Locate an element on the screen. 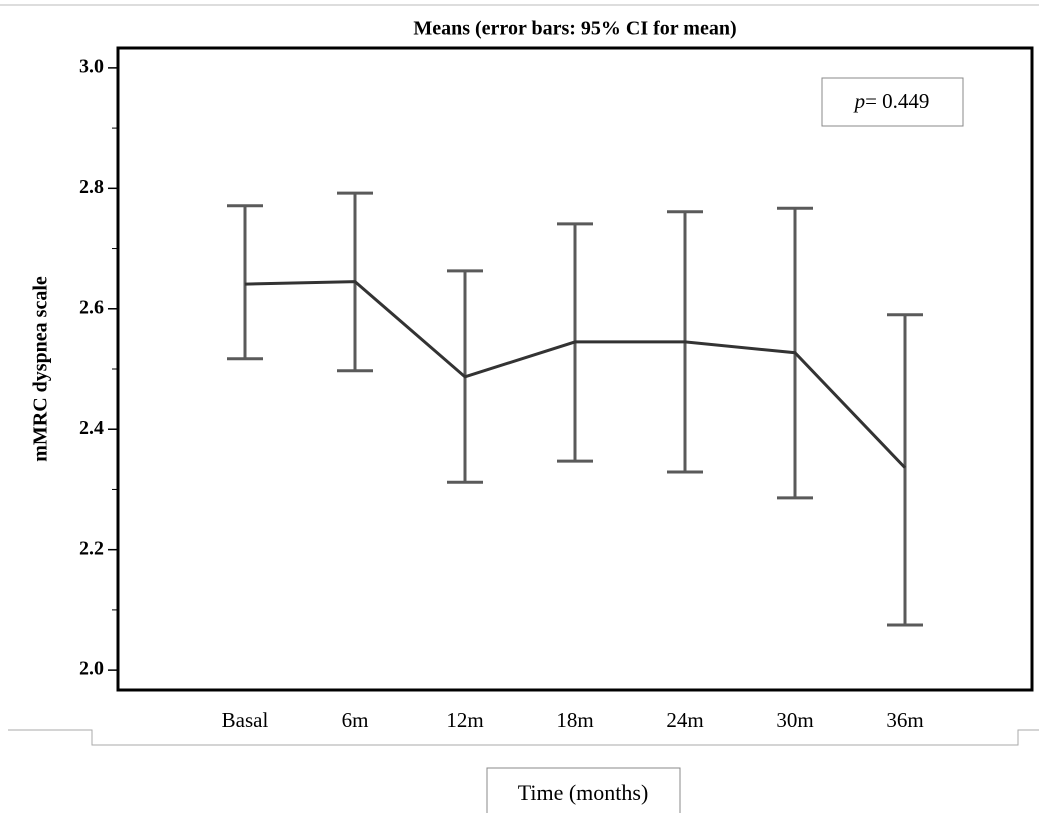  x-bracket is located at coordinates (523, 737).